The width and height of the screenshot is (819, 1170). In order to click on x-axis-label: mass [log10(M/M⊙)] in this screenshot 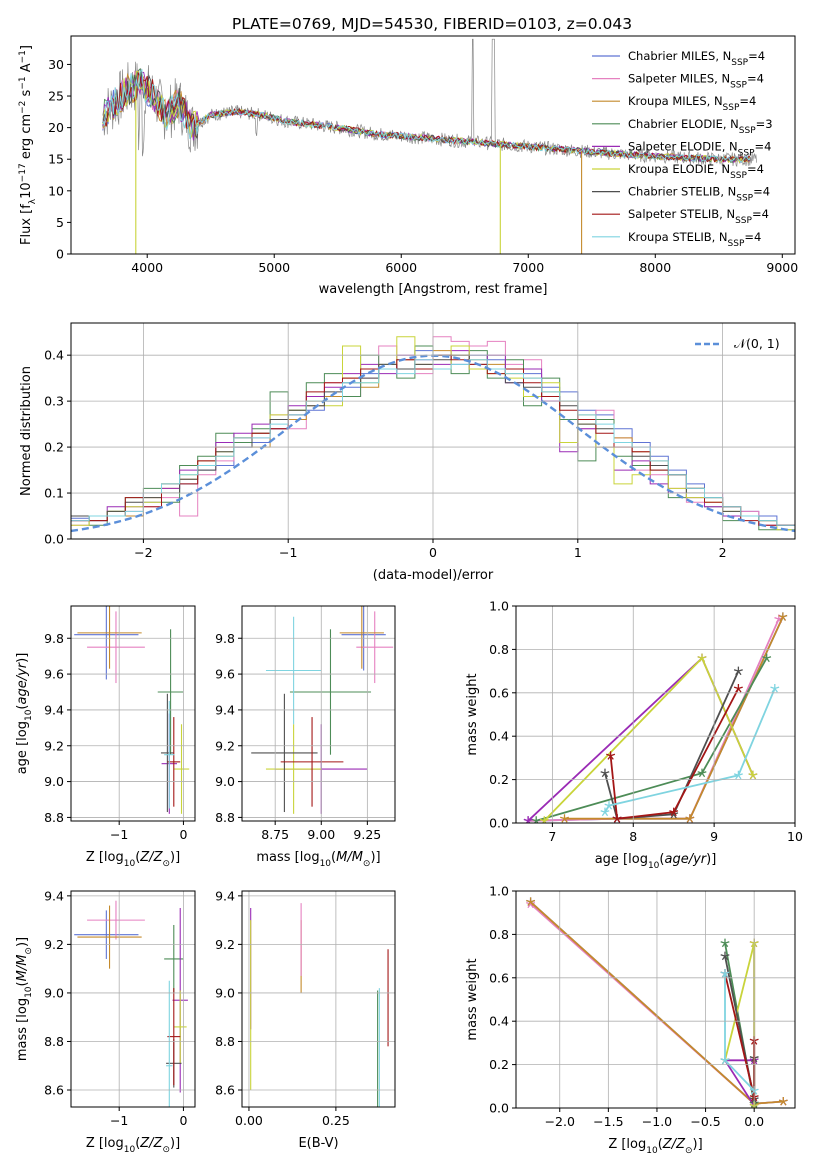, I will do `click(318, 859)`.